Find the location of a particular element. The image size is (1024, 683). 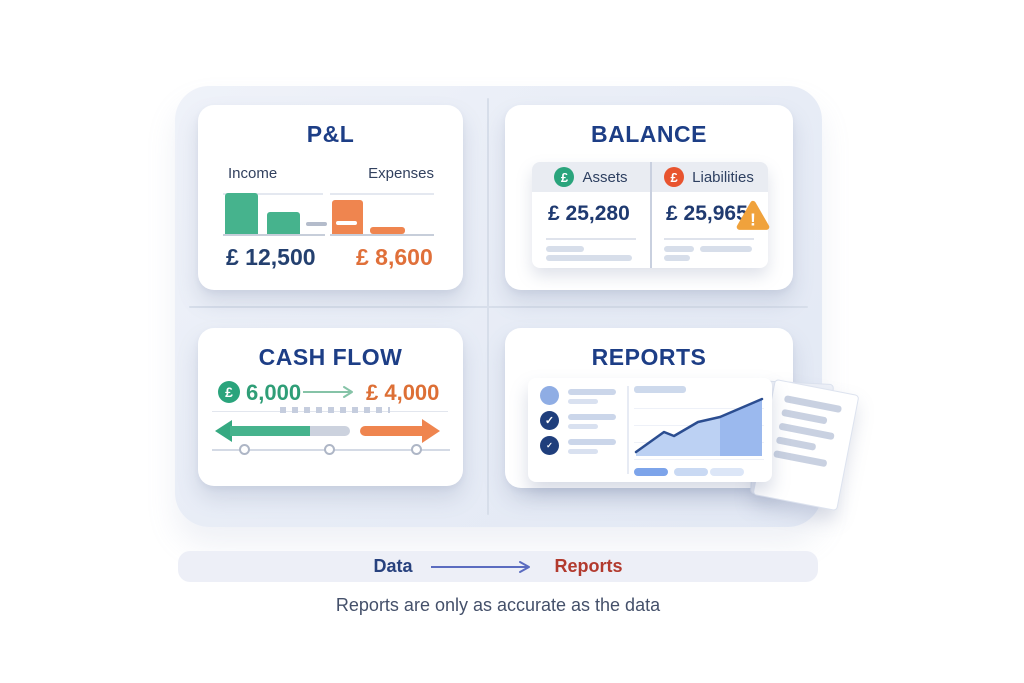

column-divider is located at coordinates (651, 215).